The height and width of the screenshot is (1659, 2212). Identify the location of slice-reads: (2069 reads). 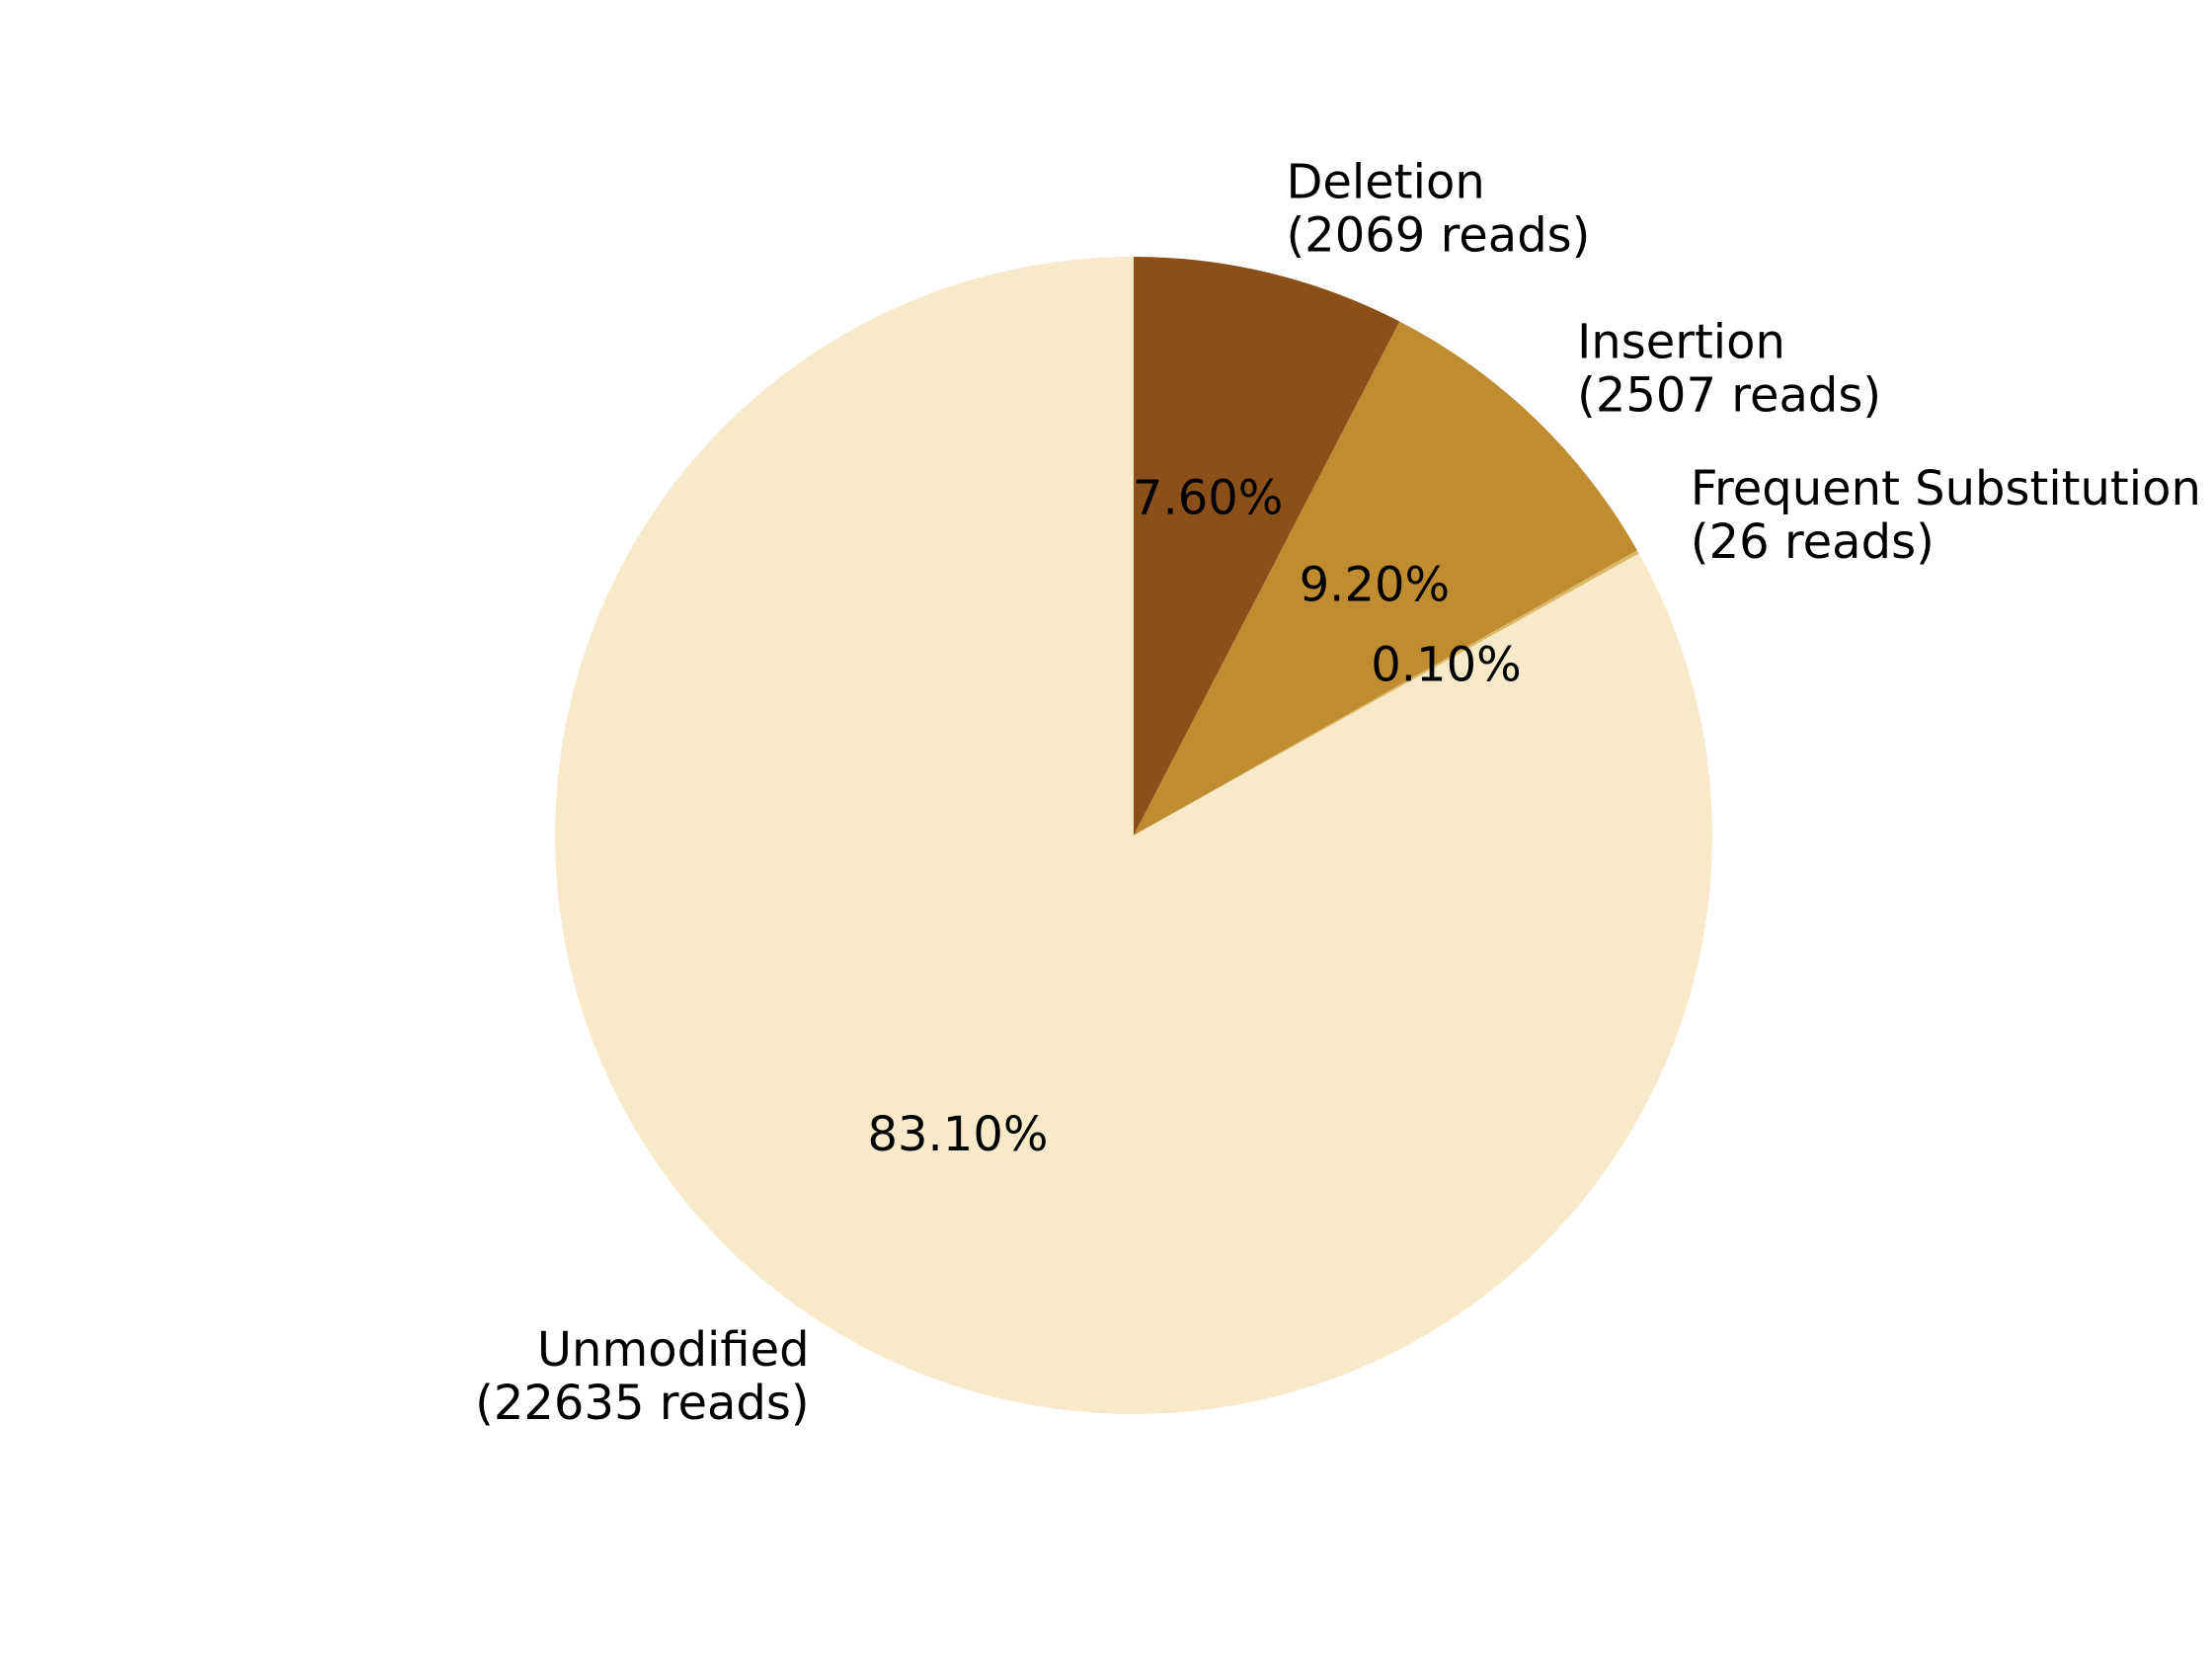
(1438, 236).